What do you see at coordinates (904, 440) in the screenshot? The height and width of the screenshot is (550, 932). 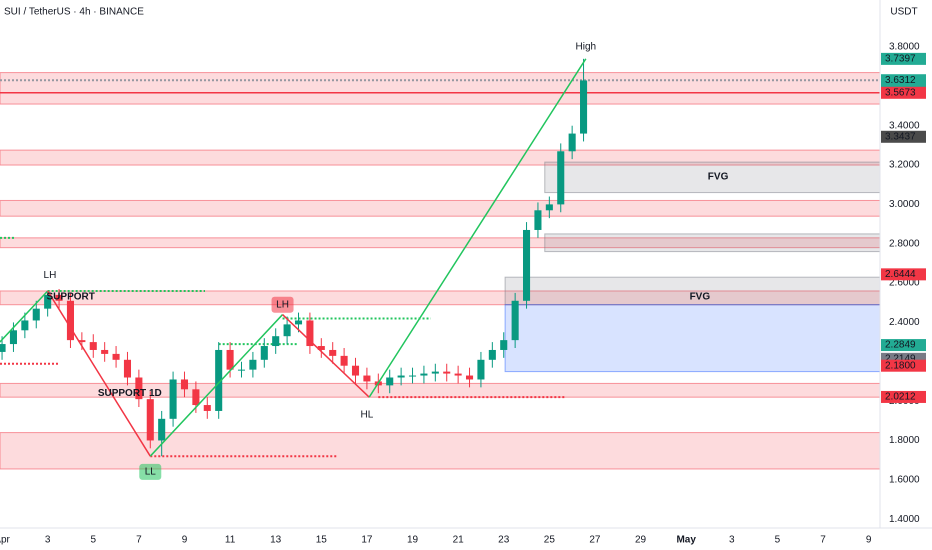 I see `y-tick-label: 1.8000` at bounding box center [904, 440].